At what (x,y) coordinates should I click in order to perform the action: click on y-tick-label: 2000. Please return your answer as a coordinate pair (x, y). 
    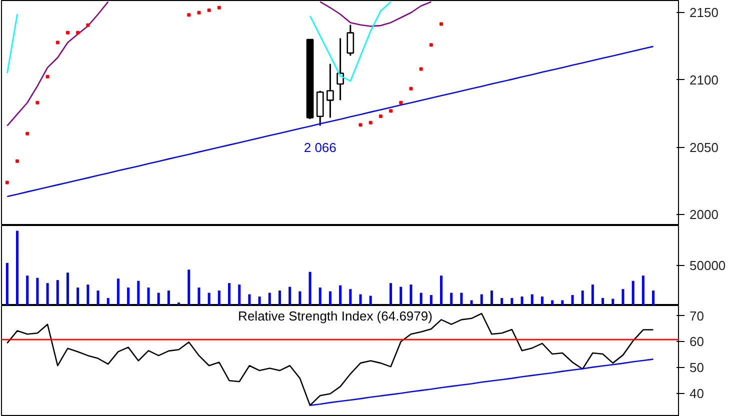
    Looking at the image, I should click on (704, 214).